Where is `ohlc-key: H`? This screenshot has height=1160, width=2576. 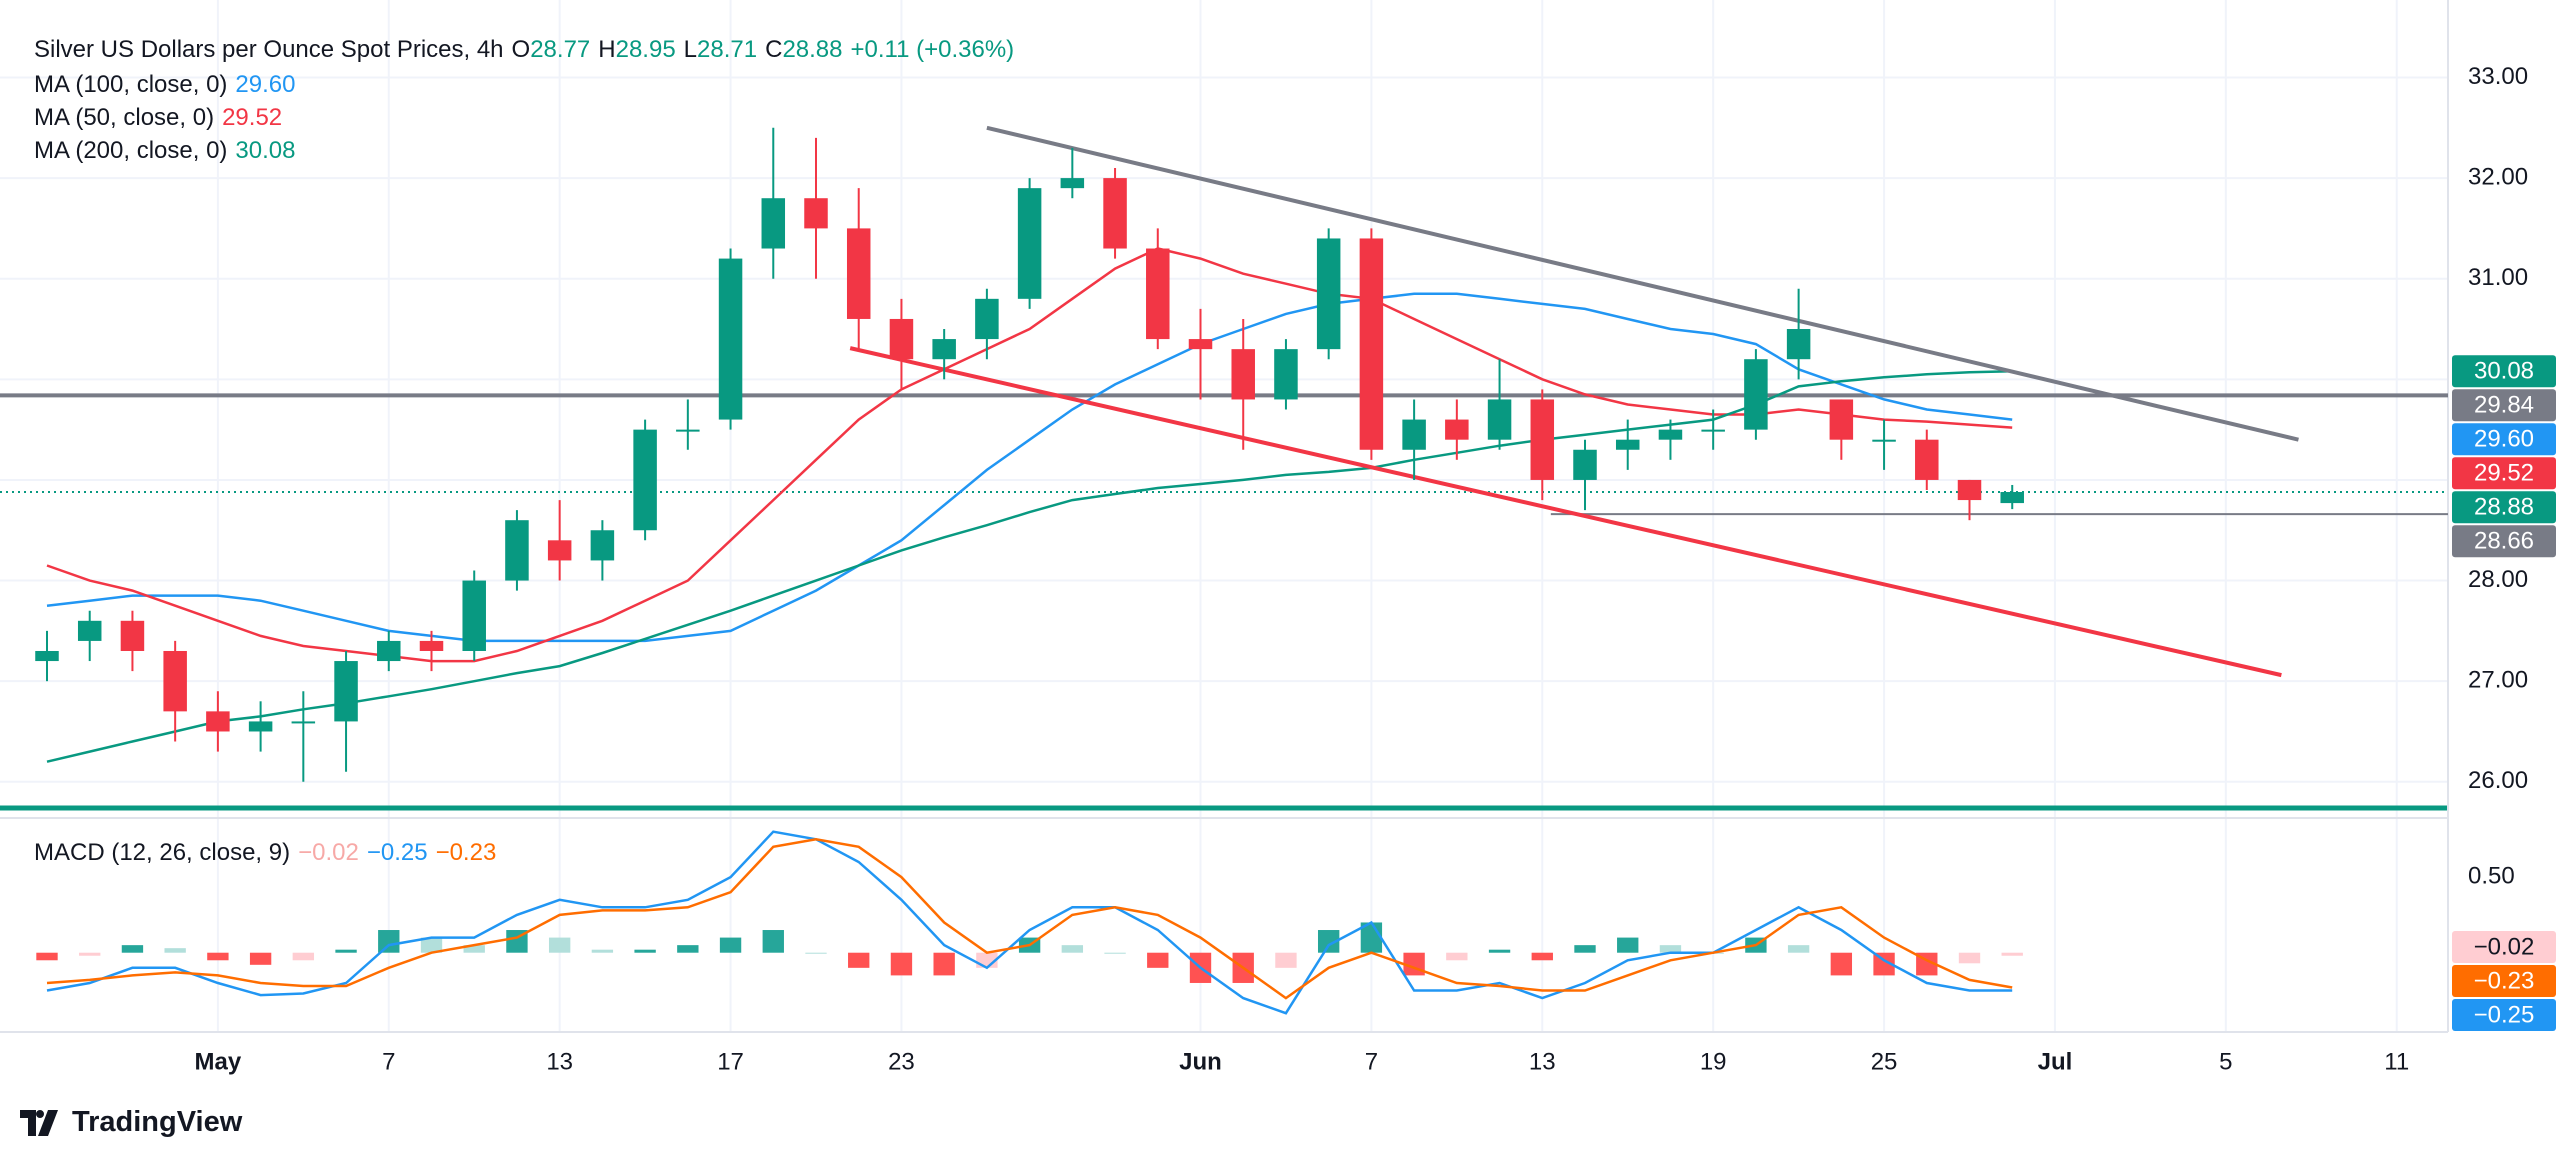 ohlc-key: H is located at coordinates (607, 49).